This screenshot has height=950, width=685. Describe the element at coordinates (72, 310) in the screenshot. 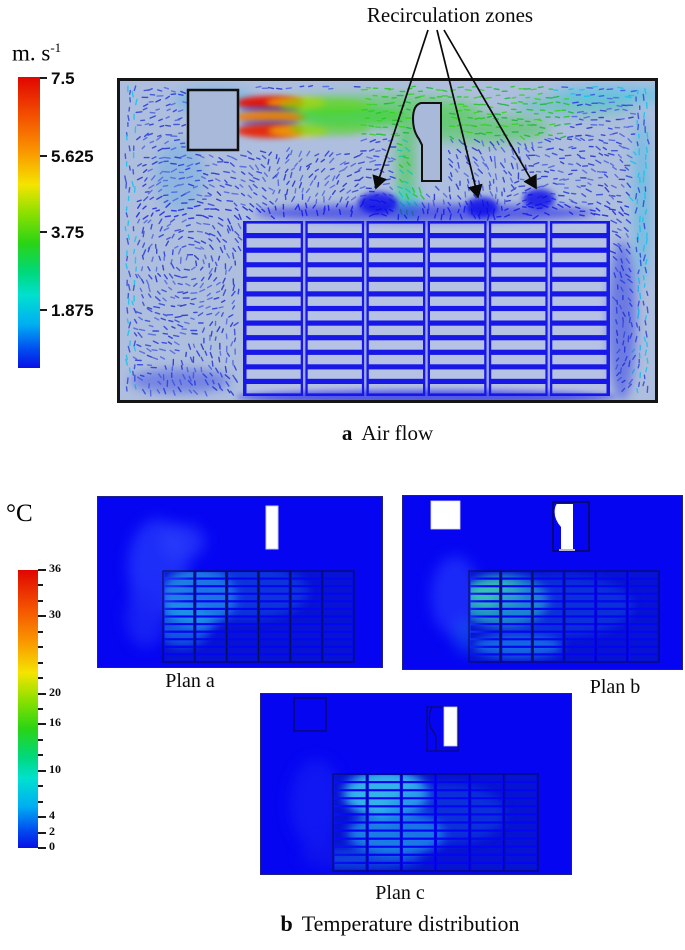

I see `colorbar-tick-label: 1.875` at that location.